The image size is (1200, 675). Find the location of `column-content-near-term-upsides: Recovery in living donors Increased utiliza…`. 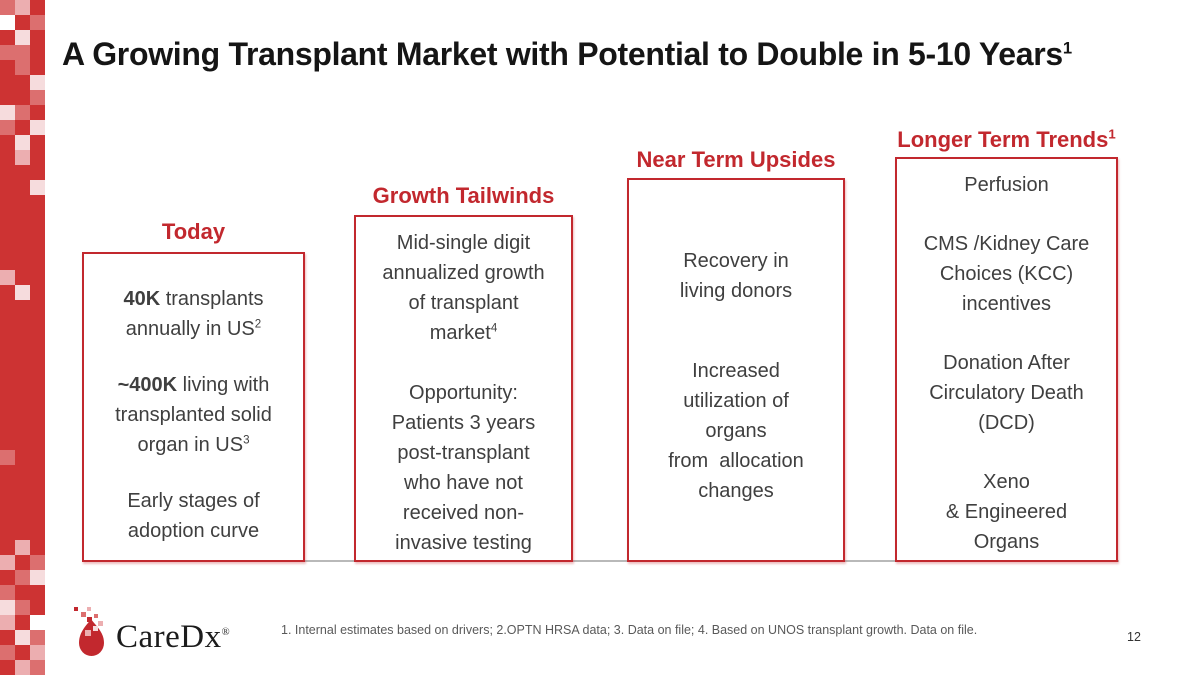

column-content-near-term-upsides: Recovery in living donors Increased utiliza… is located at coordinates (736, 343).